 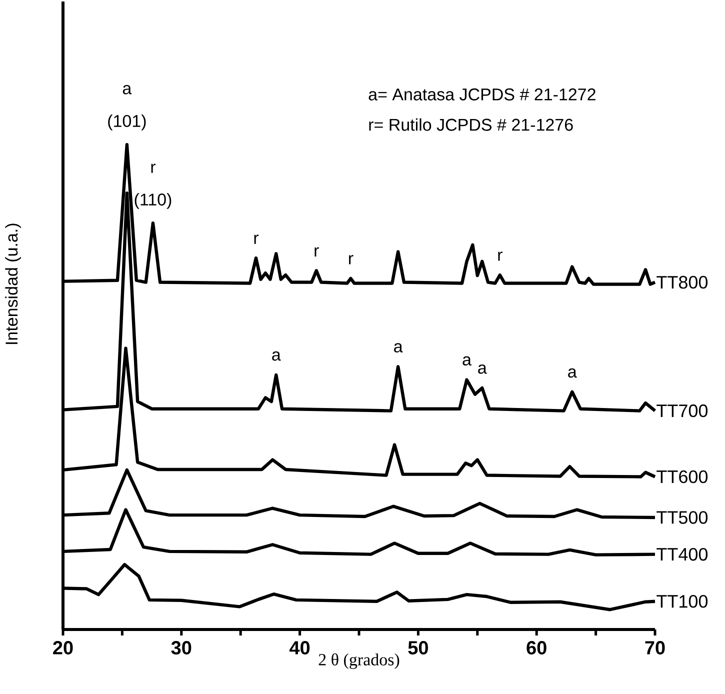 What do you see at coordinates (682, 411) in the screenshot?
I see `series-label: TT700` at bounding box center [682, 411].